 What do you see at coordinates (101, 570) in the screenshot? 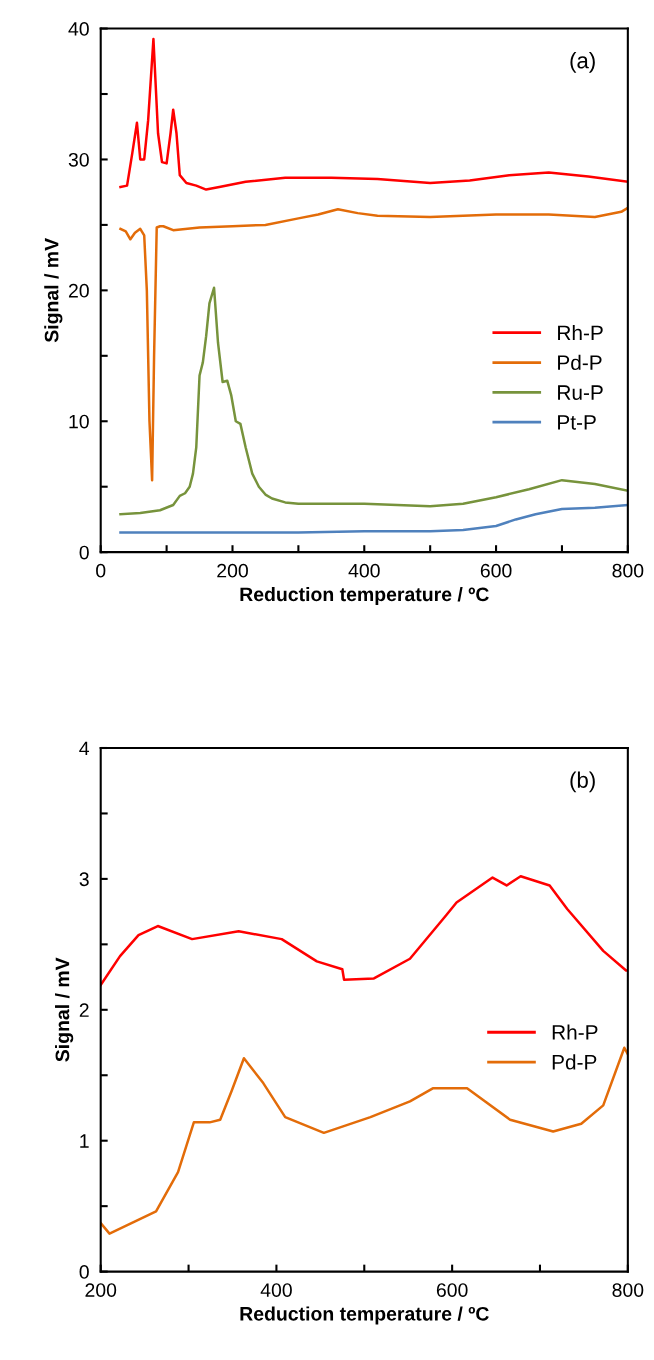
I see `x-tick-label: 0` at bounding box center [101, 570].